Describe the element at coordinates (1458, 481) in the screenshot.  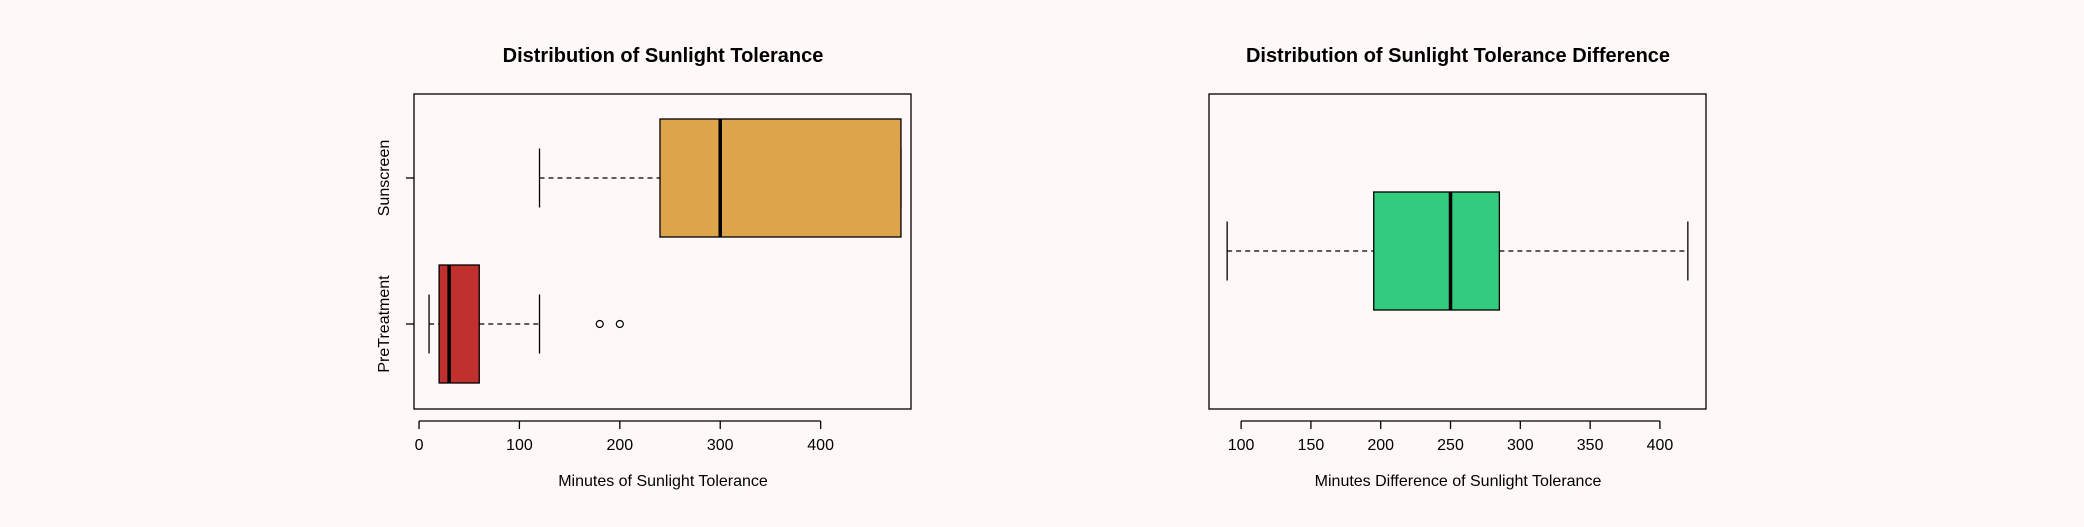
I see `x-axis-label: Minutes Difference of Sunlight Tolerance` at that location.